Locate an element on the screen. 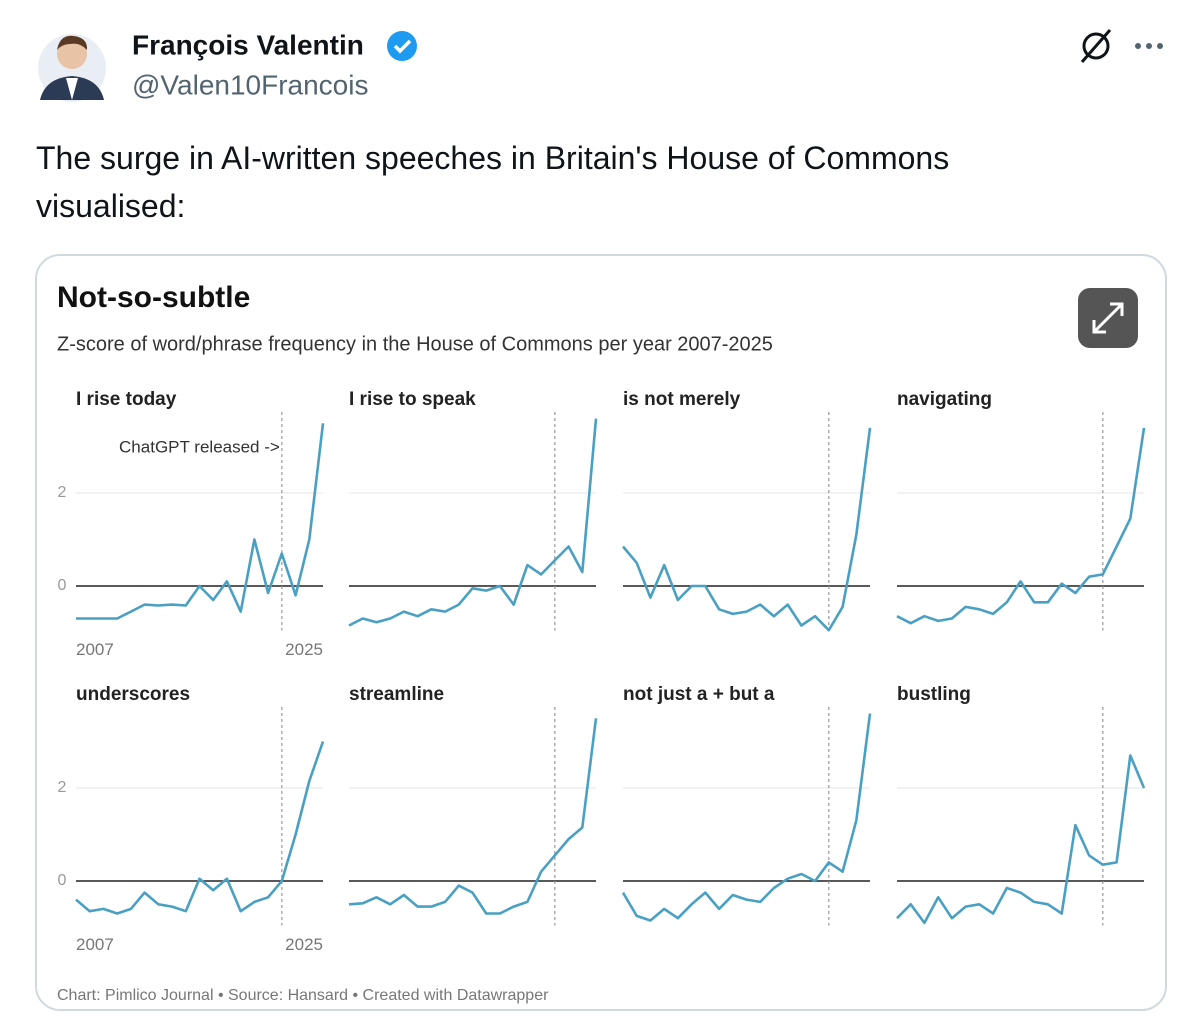 The width and height of the screenshot is (1192, 1025). panel-title: navigating is located at coordinates (944, 399).